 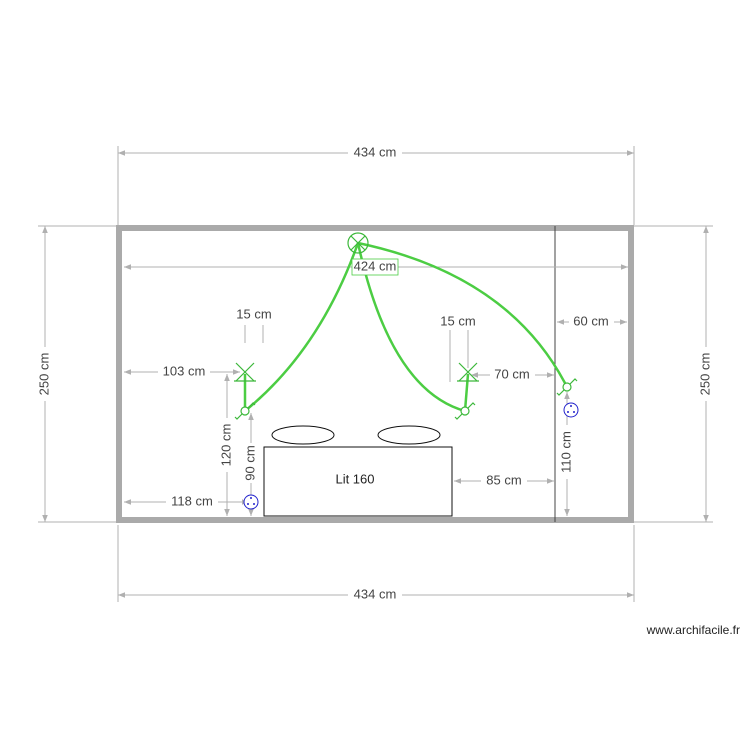 I want to click on dim-bed-to-closet: 85 cm, so click(x=504, y=480).